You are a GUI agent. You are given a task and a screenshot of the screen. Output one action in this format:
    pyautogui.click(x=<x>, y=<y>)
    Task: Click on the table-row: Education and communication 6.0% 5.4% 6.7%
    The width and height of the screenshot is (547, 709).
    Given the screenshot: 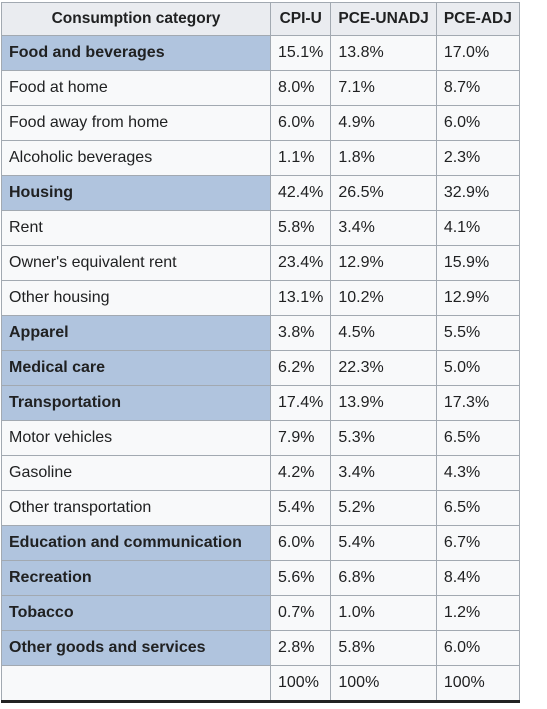 What is the action you would take?
    pyautogui.click(x=260, y=543)
    